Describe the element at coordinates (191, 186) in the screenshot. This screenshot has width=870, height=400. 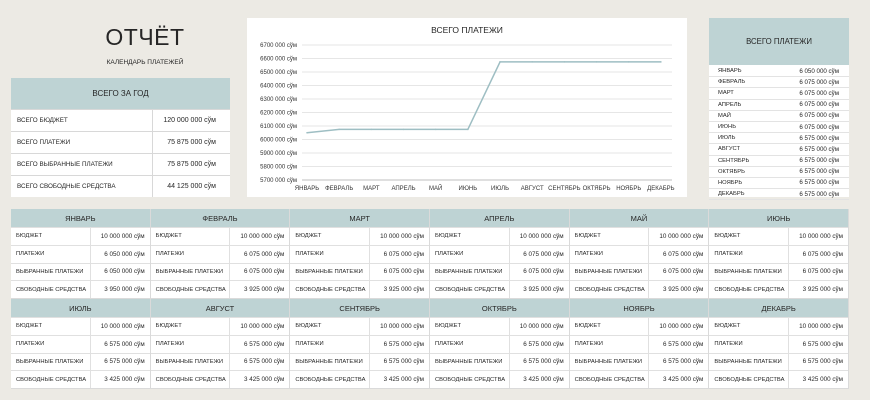
I see `year-summary-value: 44 125 000 сўм` at that location.